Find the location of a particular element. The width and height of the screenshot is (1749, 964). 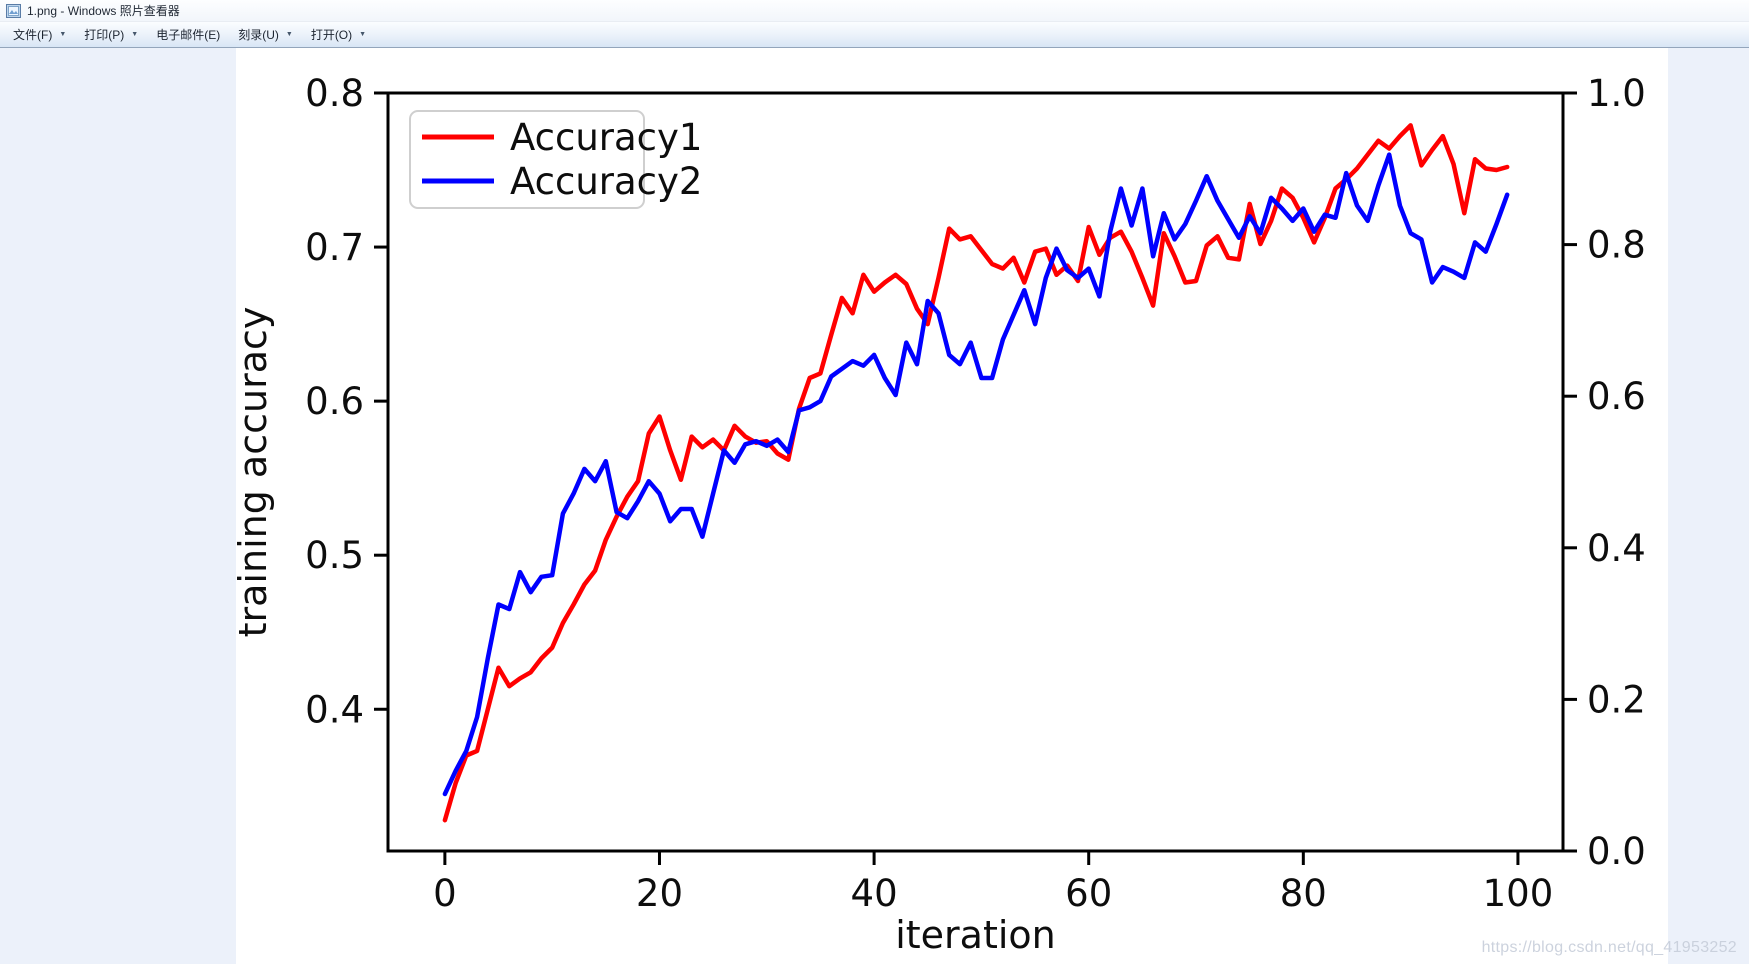

menu-item-file: 文件(F) ▼ is located at coordinates (39, 34).